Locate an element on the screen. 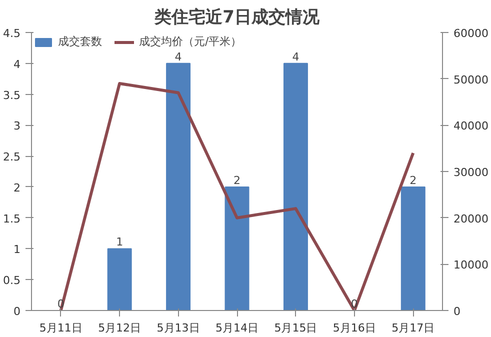  x-tick-label: 5月17日 is located at coordinates (413, 328).